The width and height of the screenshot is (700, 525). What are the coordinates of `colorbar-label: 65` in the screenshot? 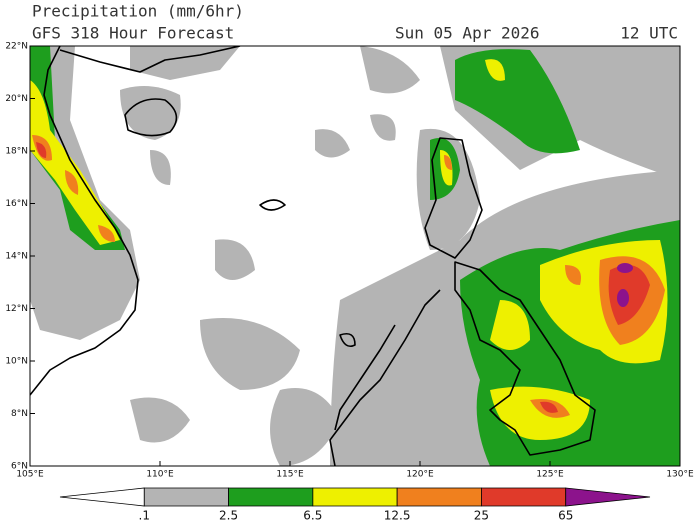 It's located at (565, 516).